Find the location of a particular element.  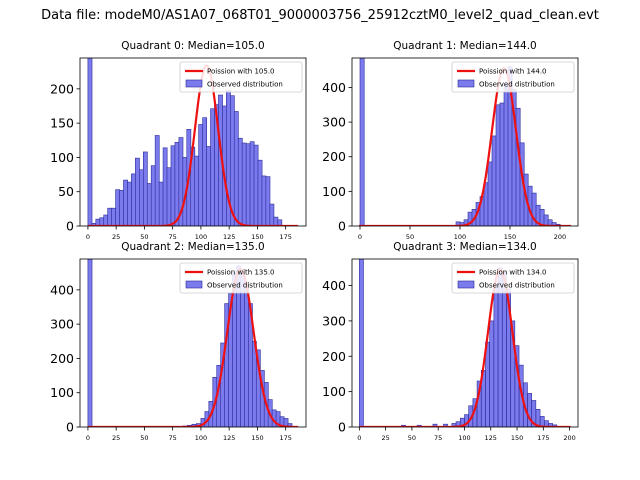

y-tick-label: 50 is located at coordinates (66, 191).